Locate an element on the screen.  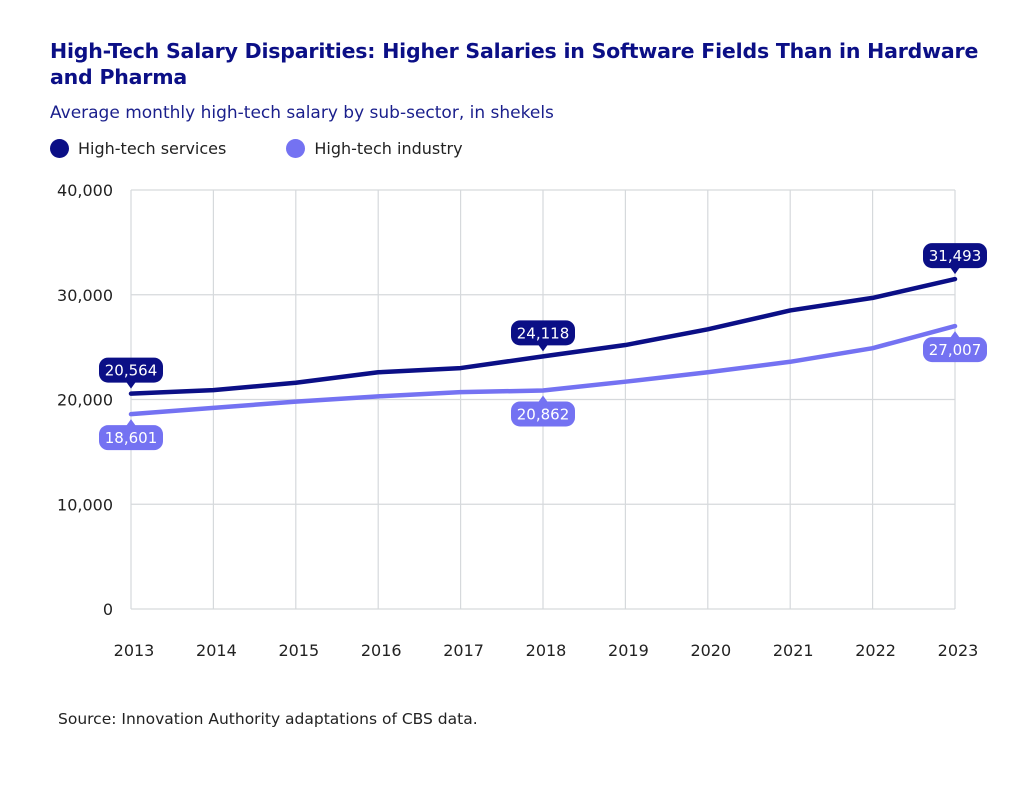
legend-label-industry: High-tech industry is located at coordinates (388, 148).